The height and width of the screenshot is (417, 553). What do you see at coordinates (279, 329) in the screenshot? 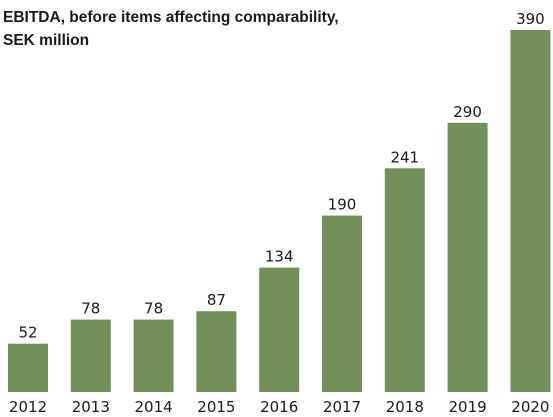
I see `bar-2016` at bounding box center [279, 329].